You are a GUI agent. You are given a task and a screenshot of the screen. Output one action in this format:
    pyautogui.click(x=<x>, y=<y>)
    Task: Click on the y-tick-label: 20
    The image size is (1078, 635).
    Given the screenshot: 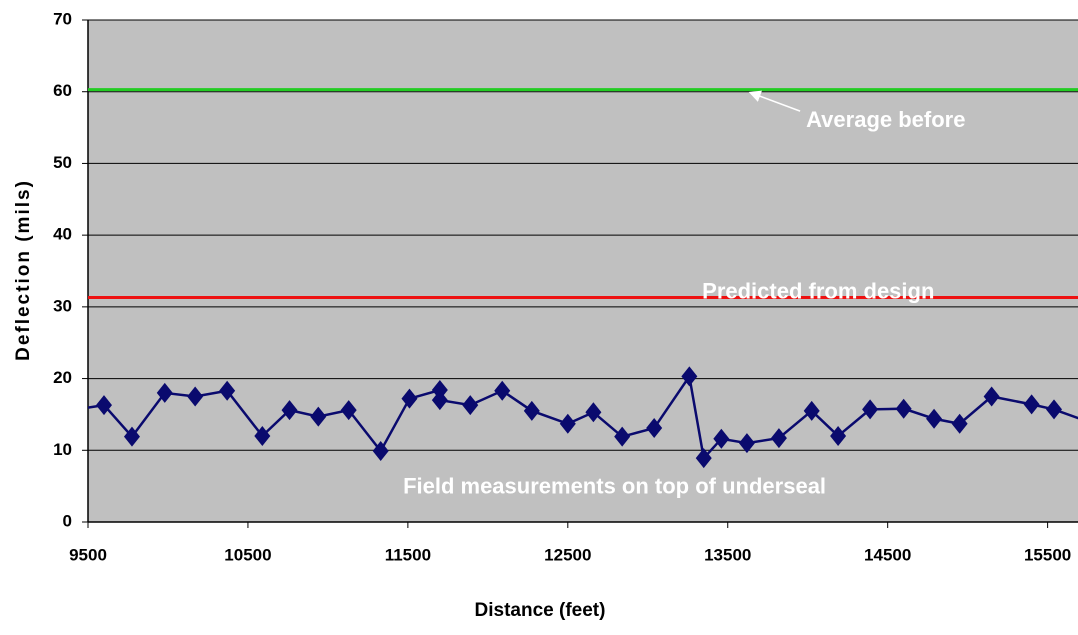 What is the action you would take?
    pyautogui.click(x=62, y=377)
    